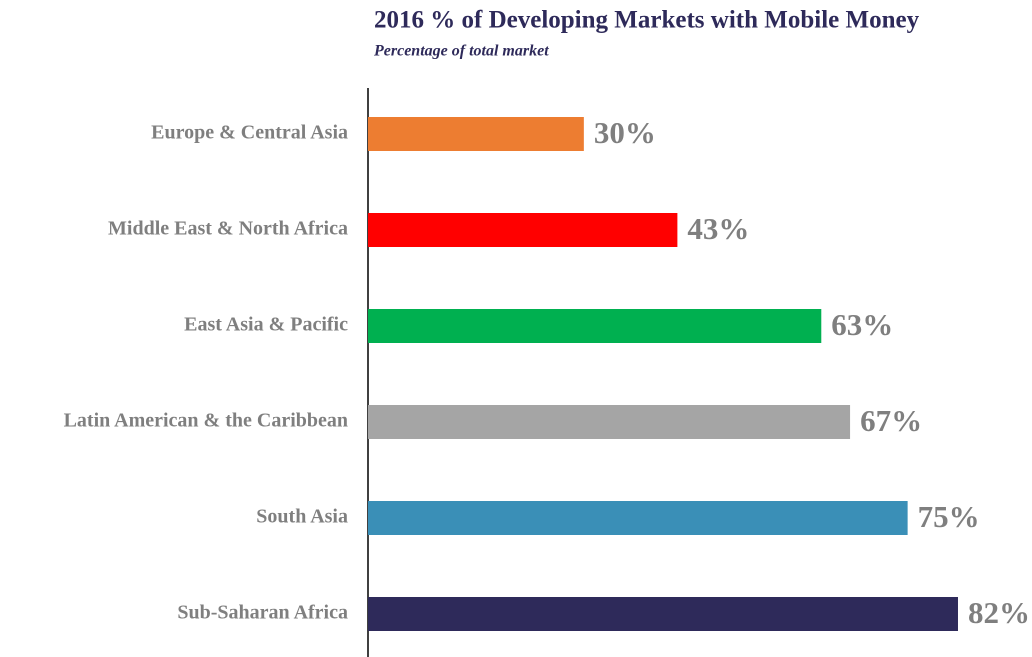  Describe the element at coordinates (206, 421) in the screenshot. I see `y-tick-label: Latin American & the Caribbean` at that location.